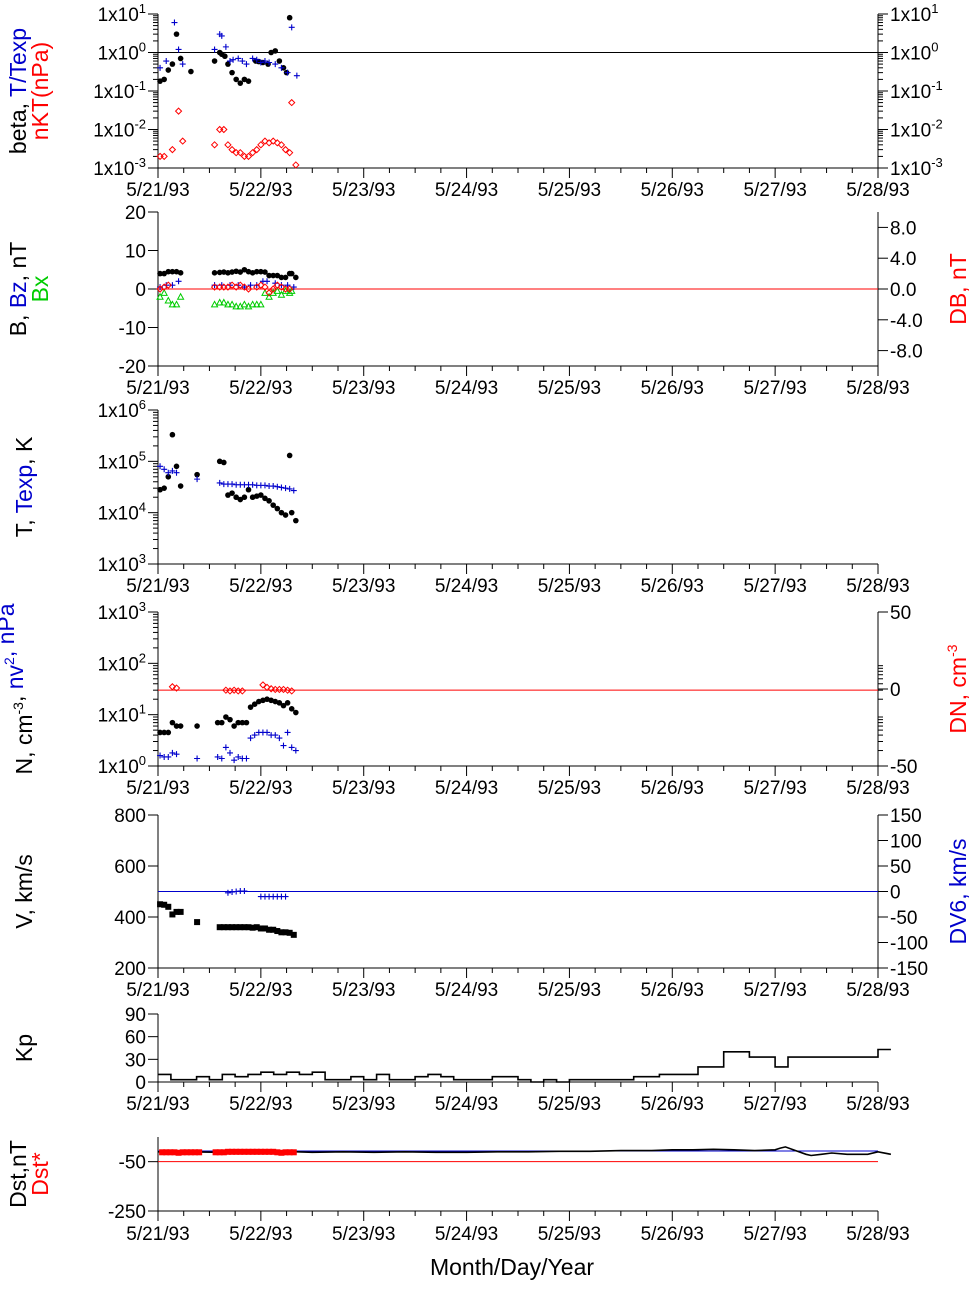 The height and width of the screenshot is (1290, 976). What do you see at coordinates (24, 891) in the screenshot?
I see `y-axis-label: V, km/s` at bounding box center [24, 891].